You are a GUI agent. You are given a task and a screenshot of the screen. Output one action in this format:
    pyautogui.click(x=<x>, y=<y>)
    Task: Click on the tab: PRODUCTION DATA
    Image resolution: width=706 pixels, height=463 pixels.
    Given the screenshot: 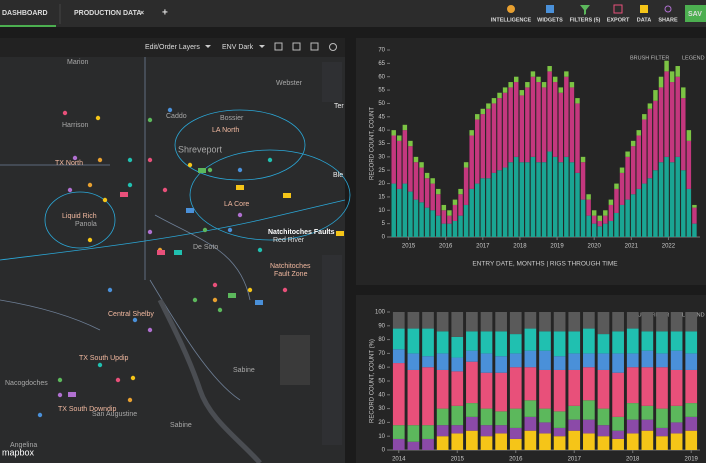 What is the action you would take?
    pyautogui.click(x=107, y=13)
    